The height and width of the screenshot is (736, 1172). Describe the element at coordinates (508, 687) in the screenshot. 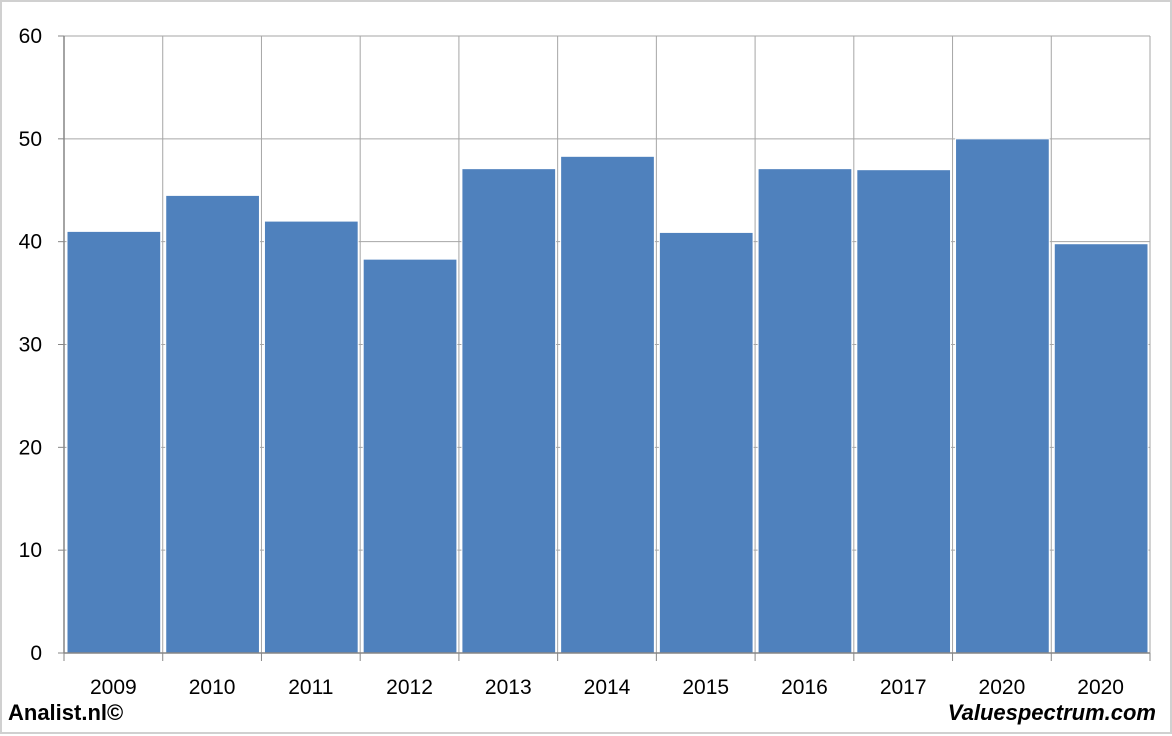

I see `x-tick-label: 2013` at that location.